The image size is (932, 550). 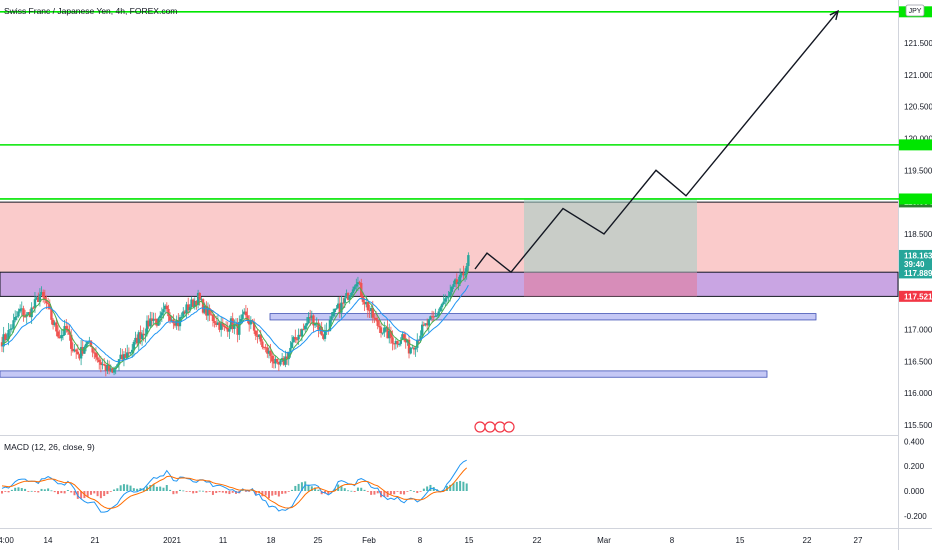 What do you see at coordinates (48, 540) in the screenshot?
I see `time-tick-label: 14` at bounding box center [48, 540].